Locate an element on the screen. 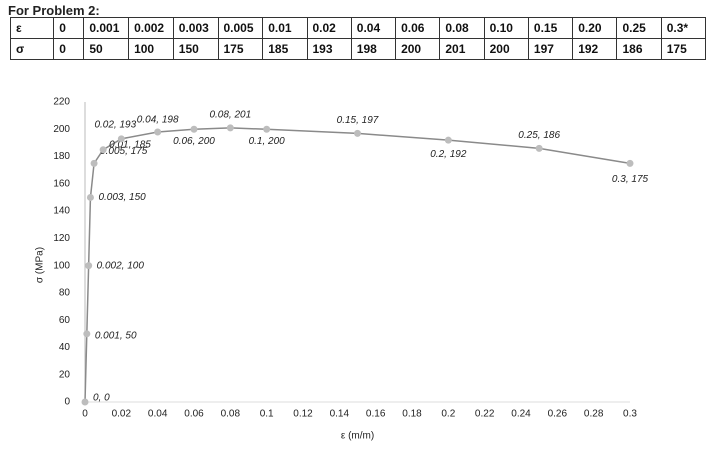 The image size is (706, 465). x-tick-label: 0.26 is located at coordinates (558, 414).